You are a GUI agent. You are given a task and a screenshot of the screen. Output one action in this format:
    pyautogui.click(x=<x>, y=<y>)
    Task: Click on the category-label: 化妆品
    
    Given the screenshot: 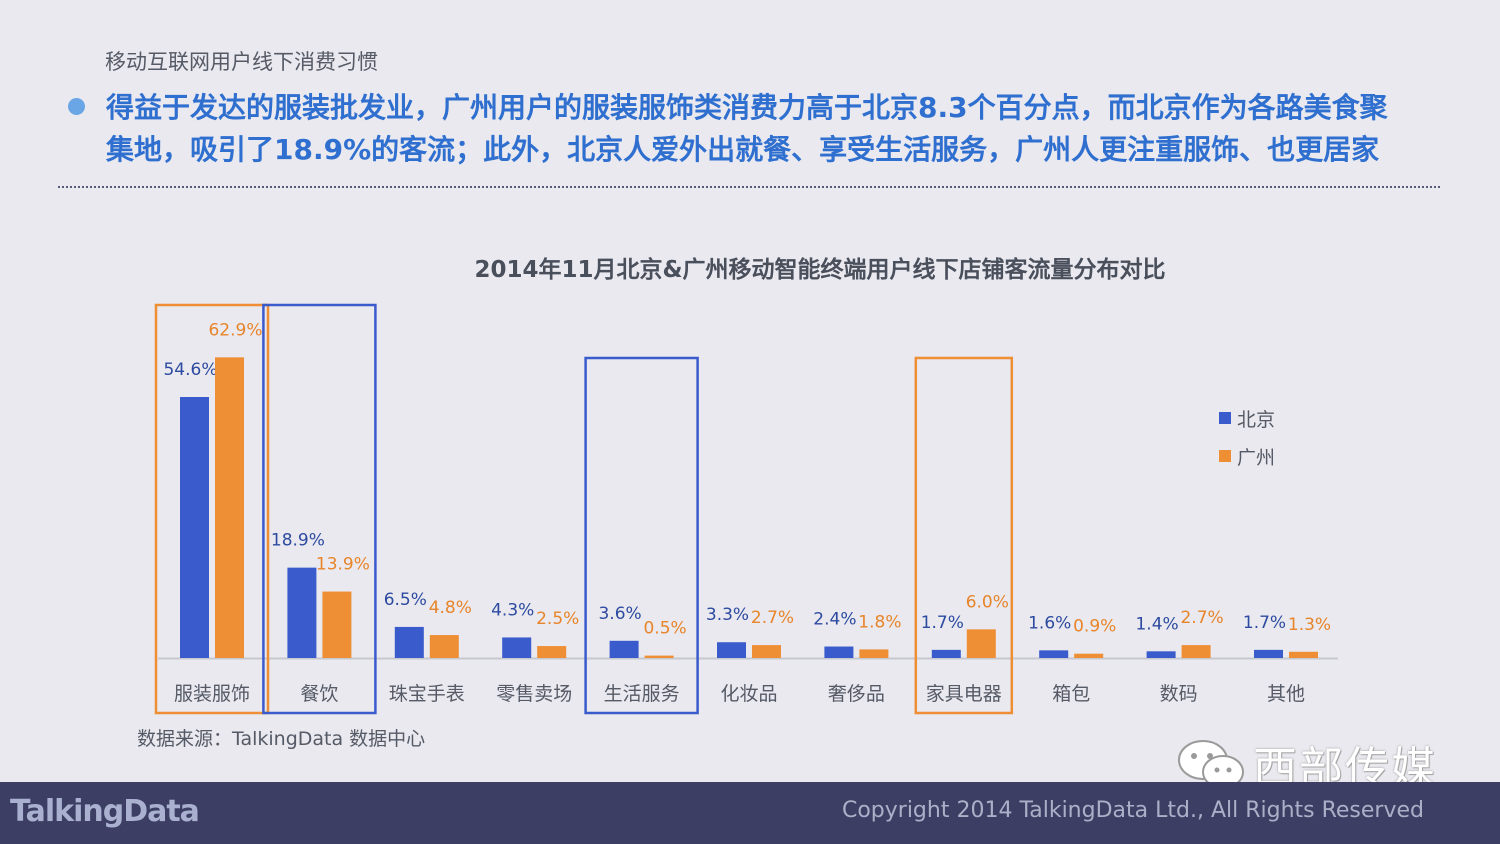 What is the action you would take?
    pyautogui.click(x=748, y=694)
    